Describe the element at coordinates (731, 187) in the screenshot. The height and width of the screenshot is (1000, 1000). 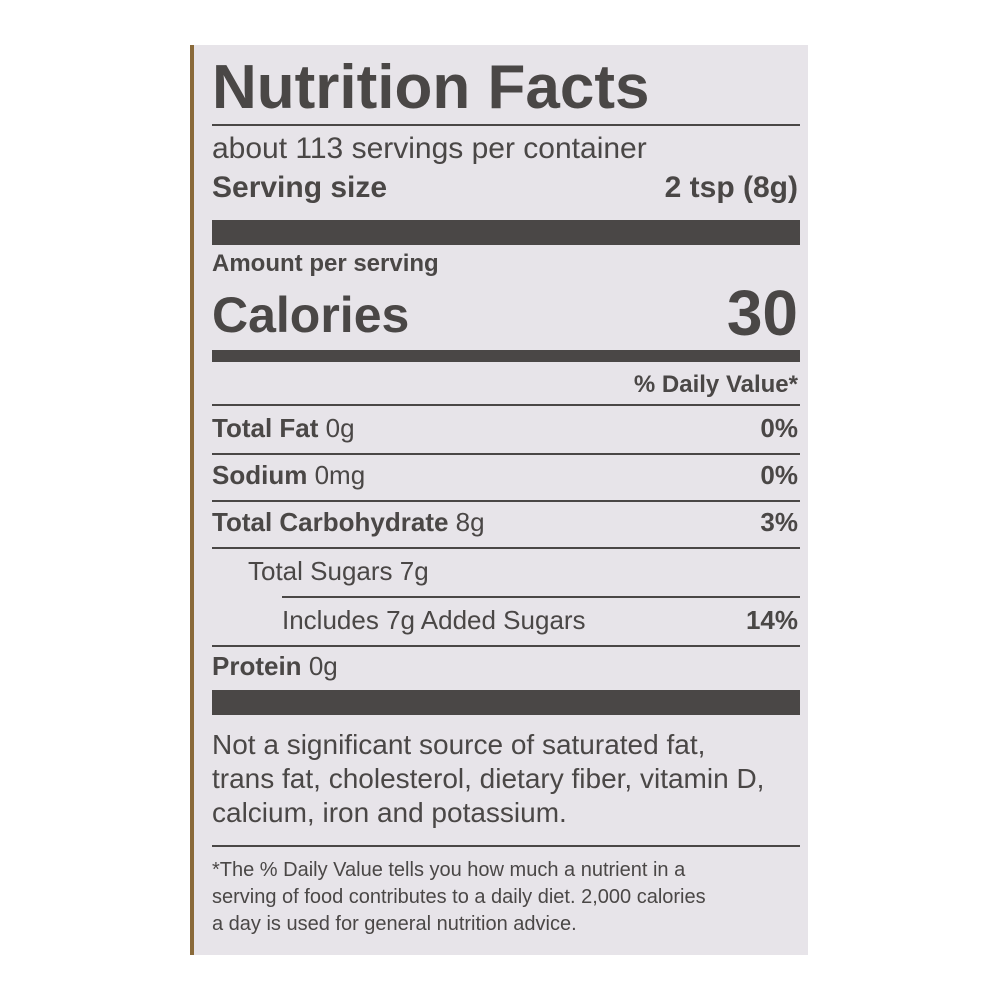
I see `serving-size-value: 2 tsp (8g)` at that location.